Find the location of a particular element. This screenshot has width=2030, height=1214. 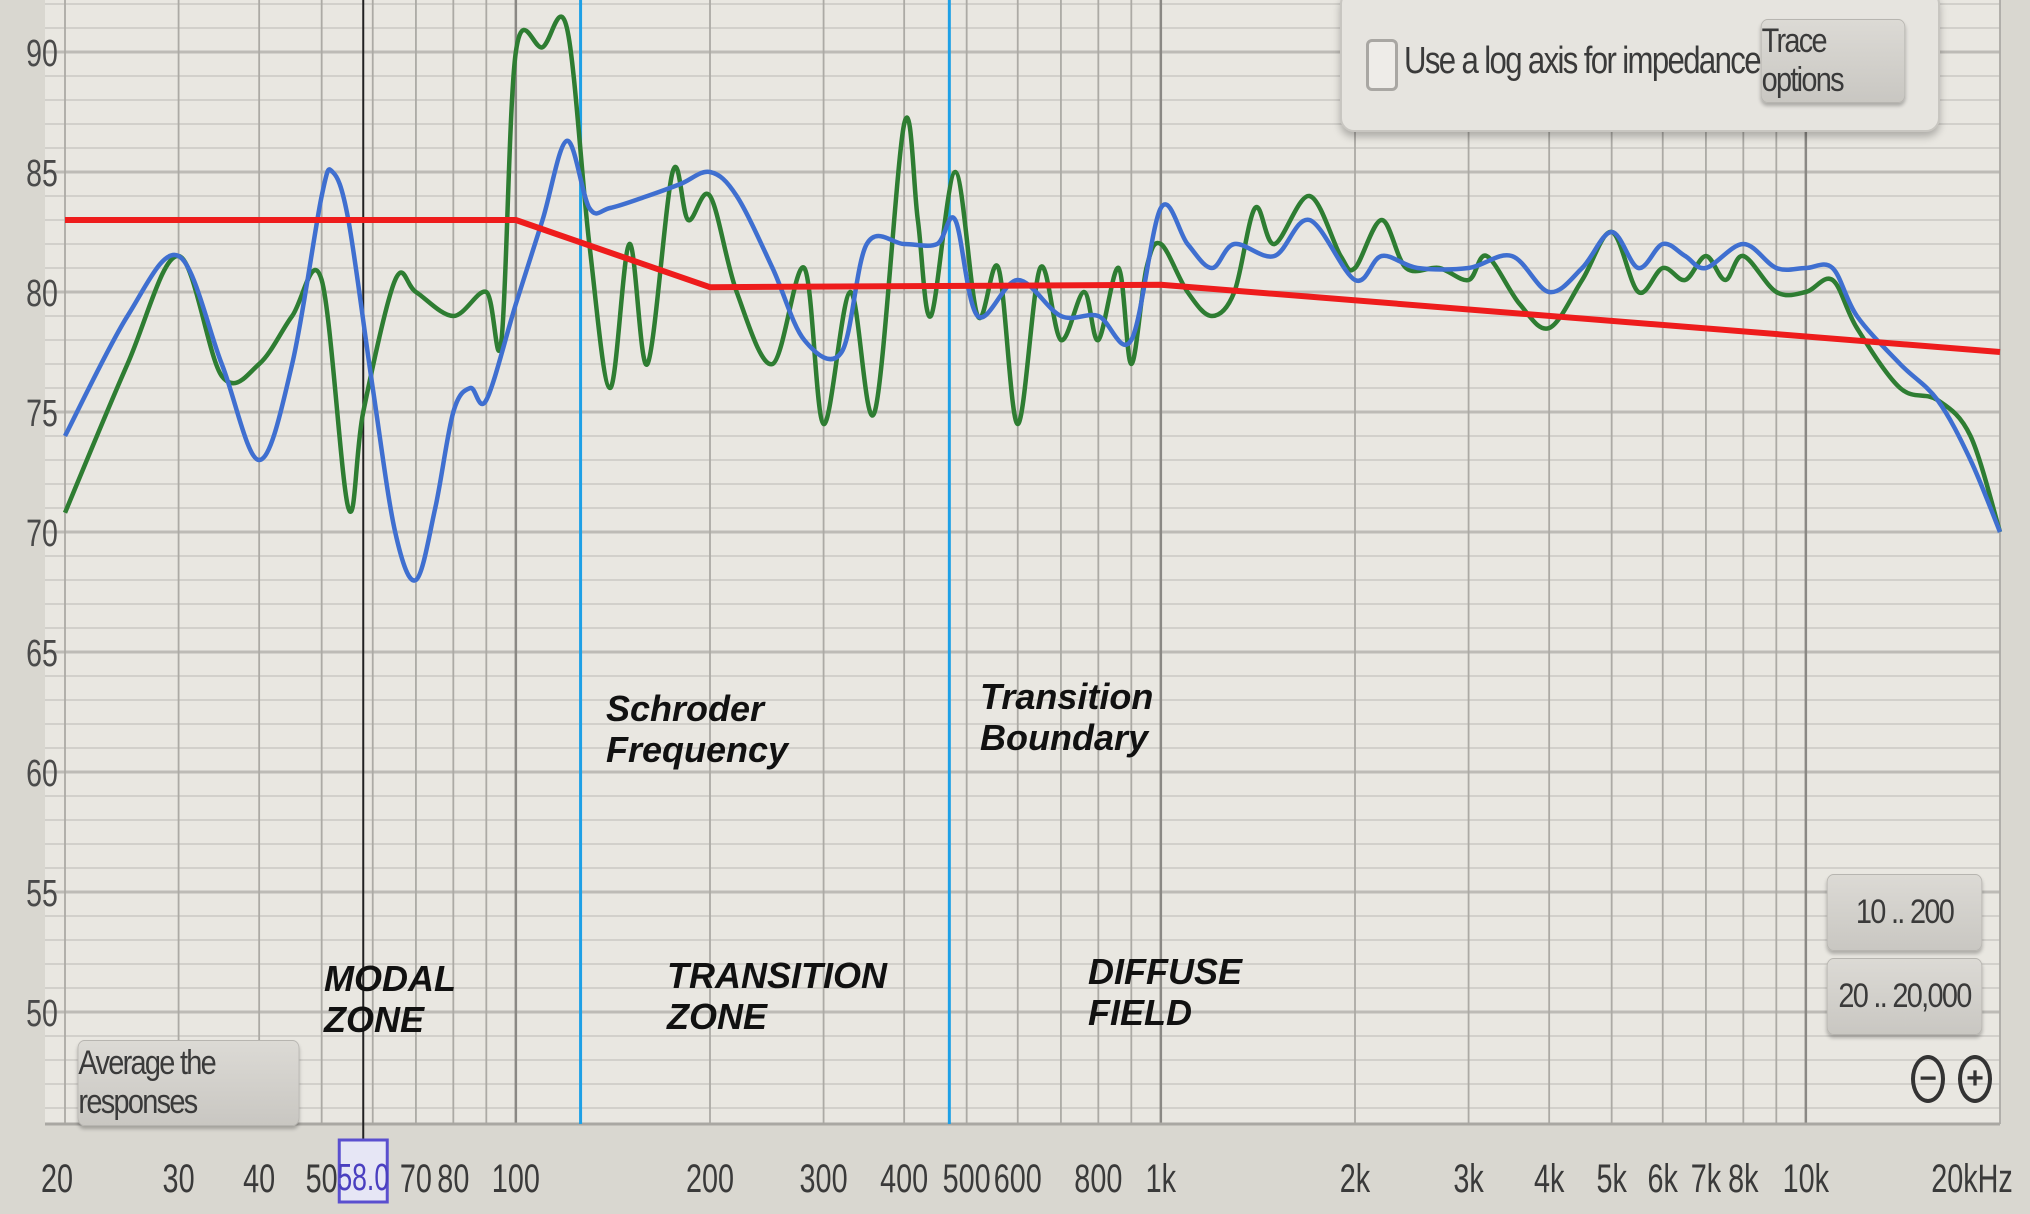

y-tick-label: 50 is located at coordinates (42, 1014).